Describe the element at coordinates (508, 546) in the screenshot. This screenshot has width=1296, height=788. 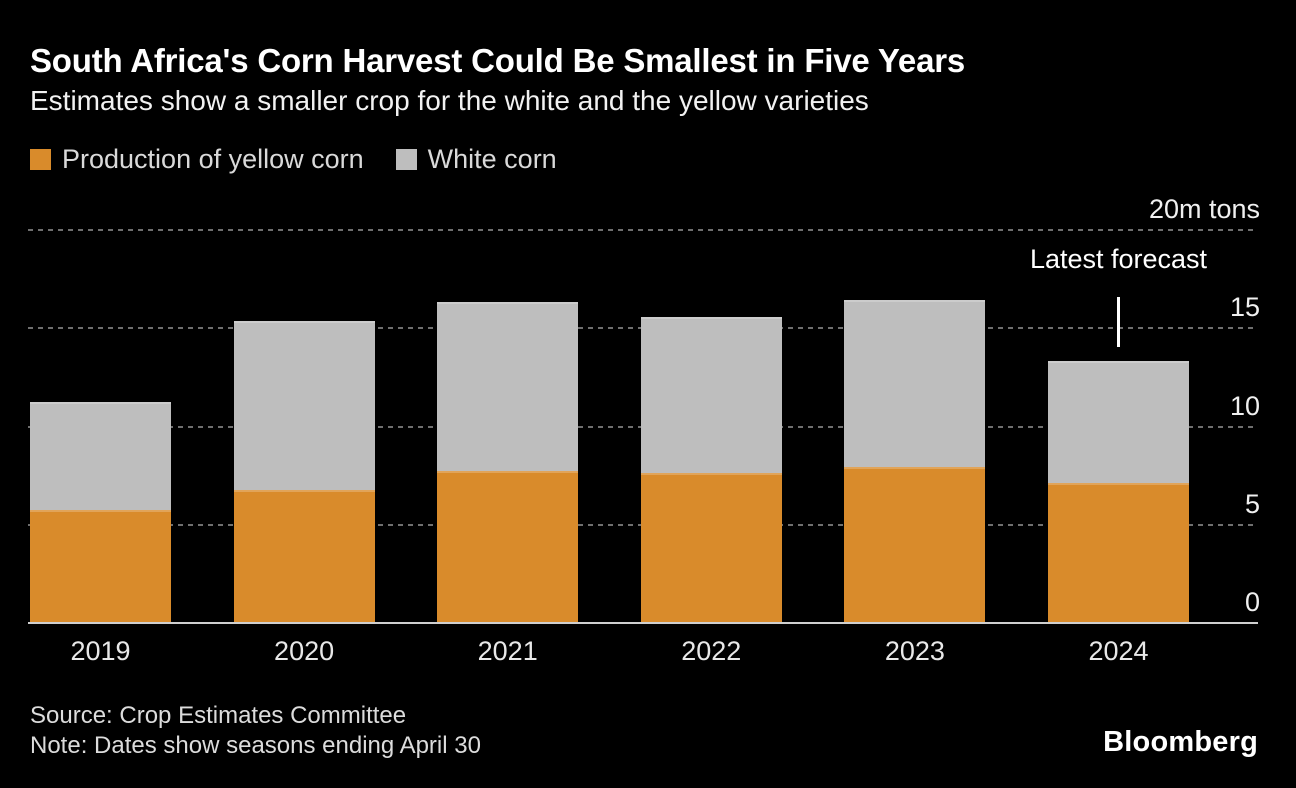
I see `bar-segment-yellow-2021` at that location.